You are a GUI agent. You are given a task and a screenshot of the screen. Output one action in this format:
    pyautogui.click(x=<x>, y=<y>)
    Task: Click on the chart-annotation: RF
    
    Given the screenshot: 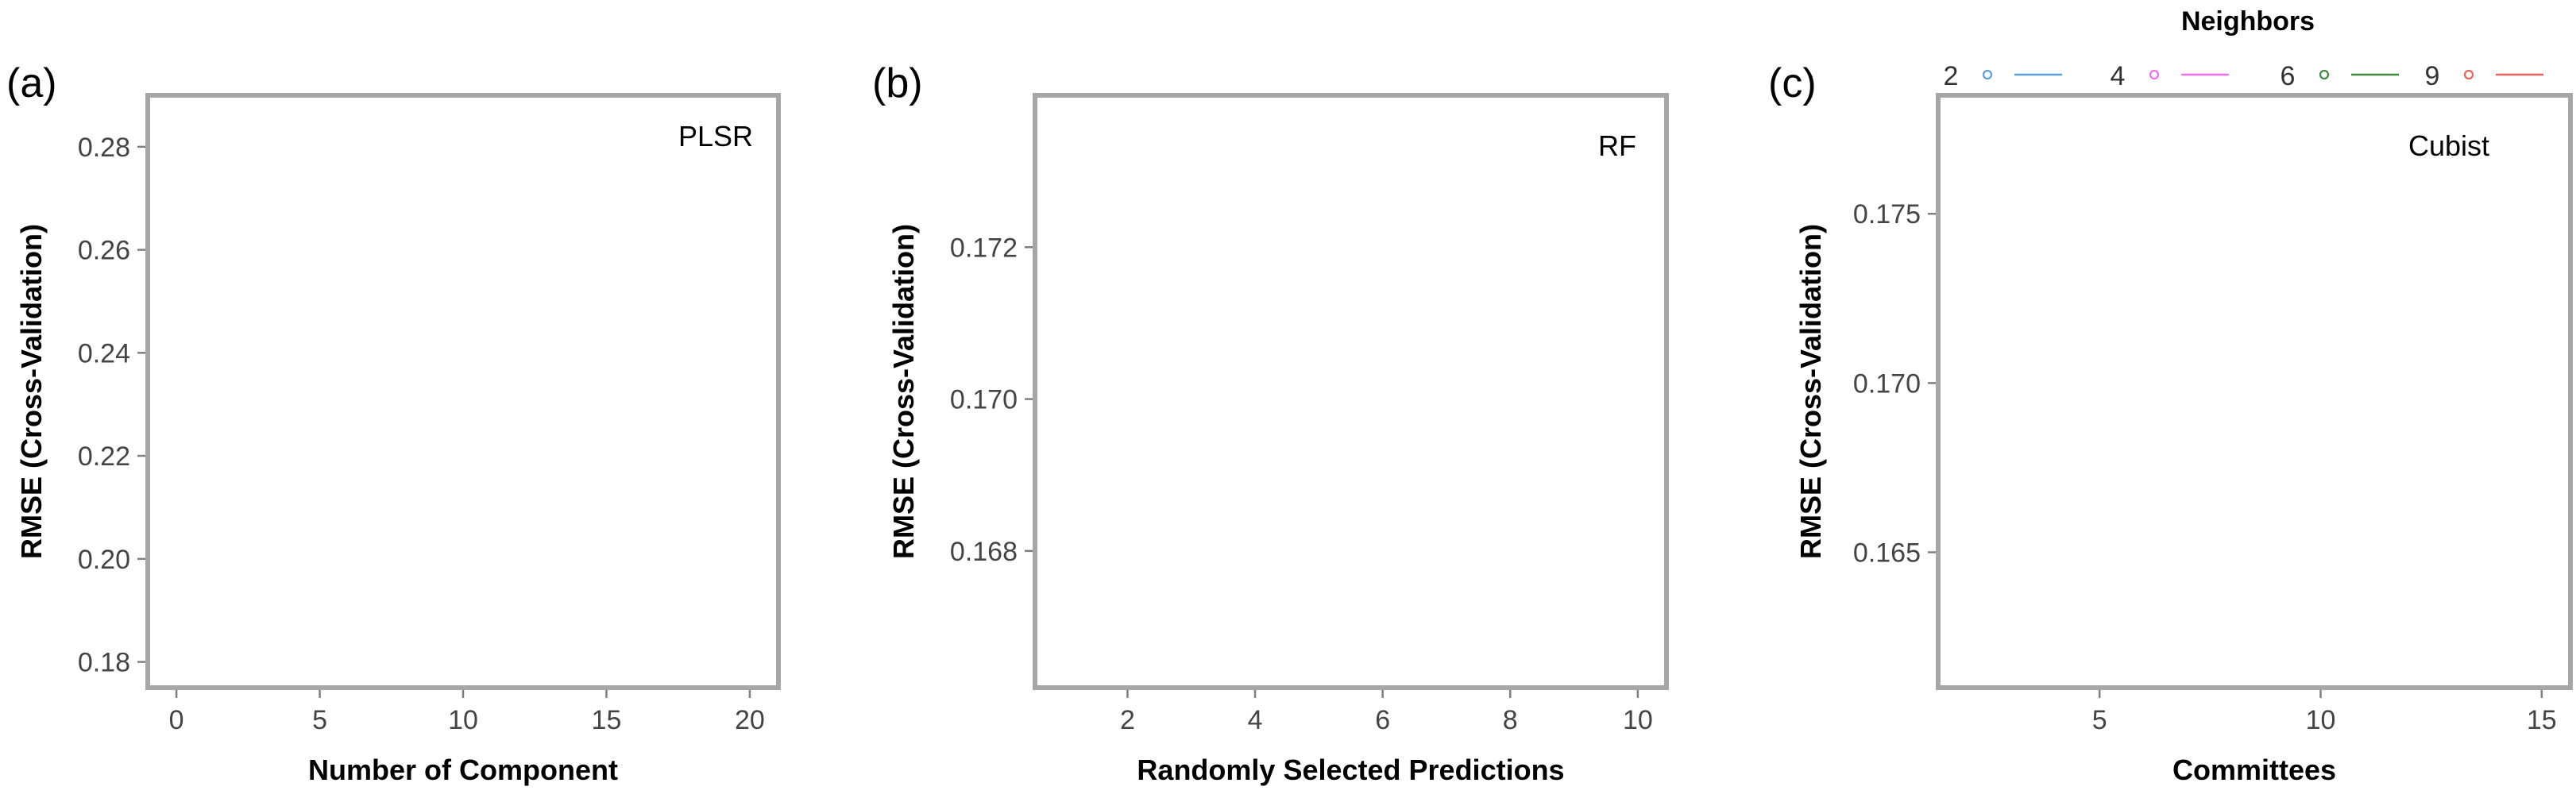 What is the action you would take?
    pyautogui.click(x=1617, y=145)
    